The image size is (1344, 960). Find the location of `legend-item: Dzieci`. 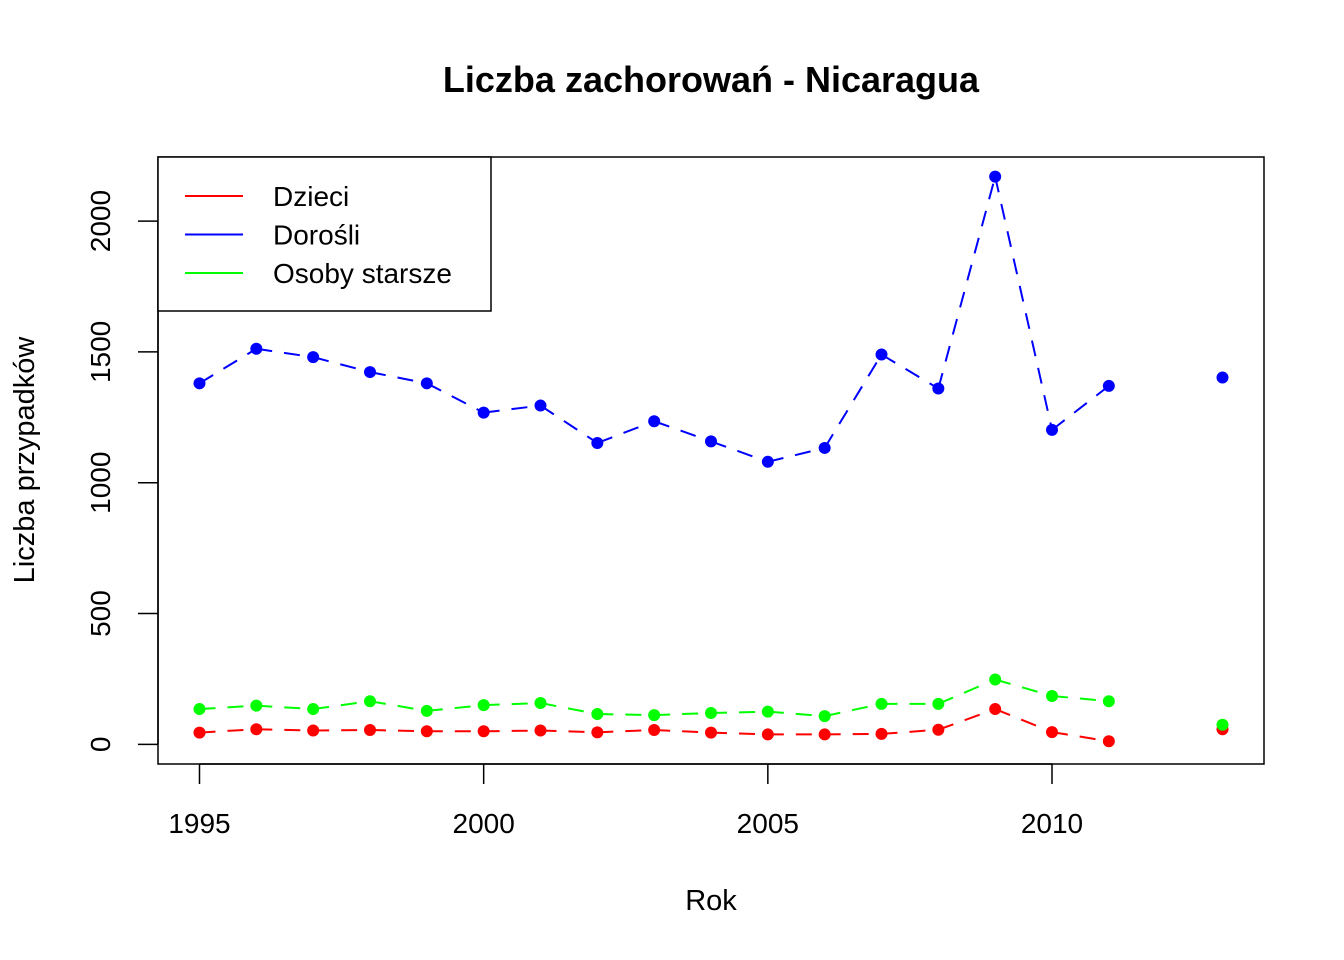

legend-item: Dzieci is located at coordinates (267, 196).